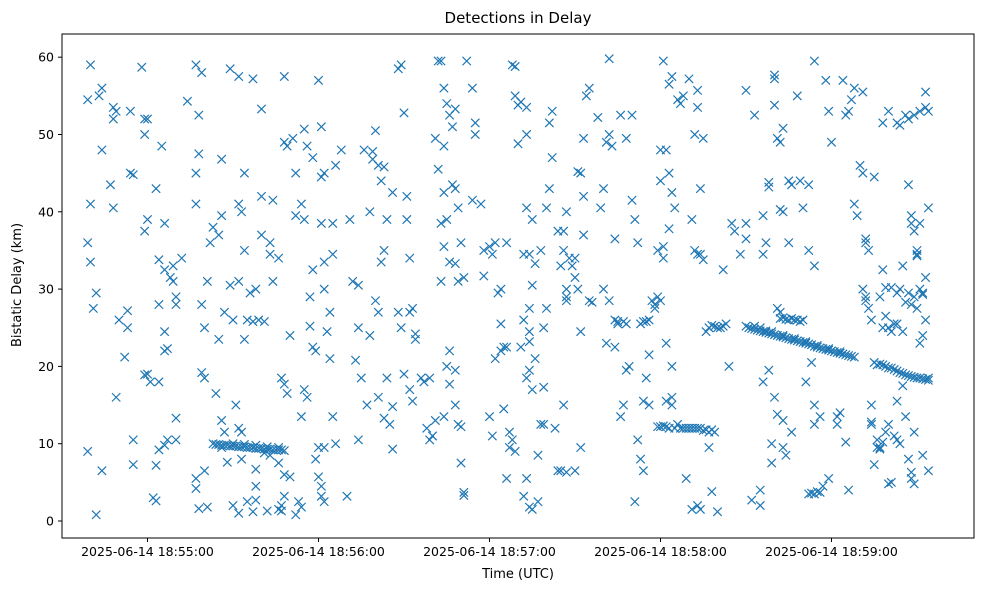 The image size is (989, 590). I want to click on y-axis-label: Bistatic Delay (km), so click(17, 285).